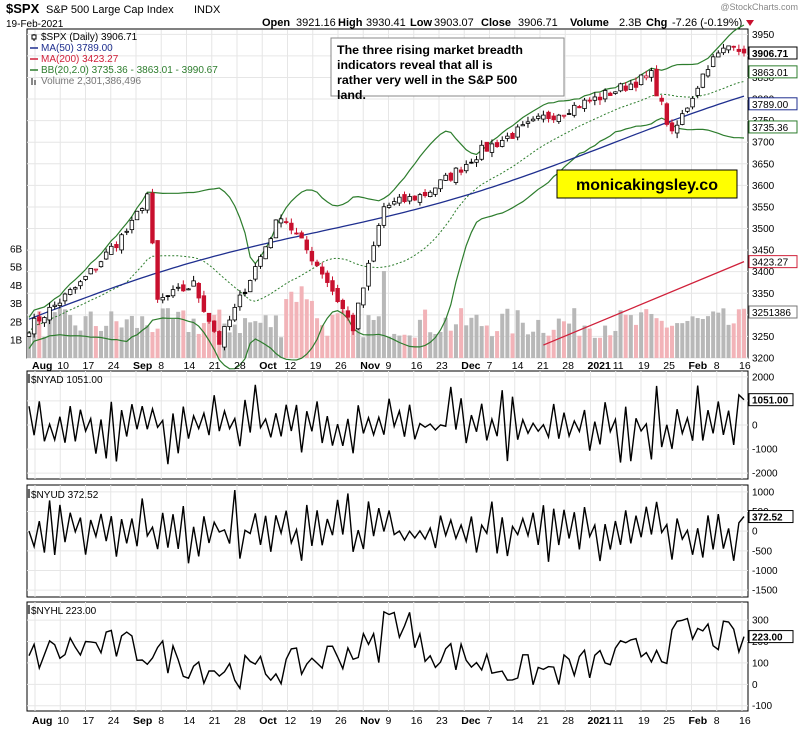 Image resolution: width=803 pixels, height=731 pixels. What do you see at coordinates (42, 366) in the screenshot?
I see `x-tick-label: Aug` at bounding box center [42, 366].